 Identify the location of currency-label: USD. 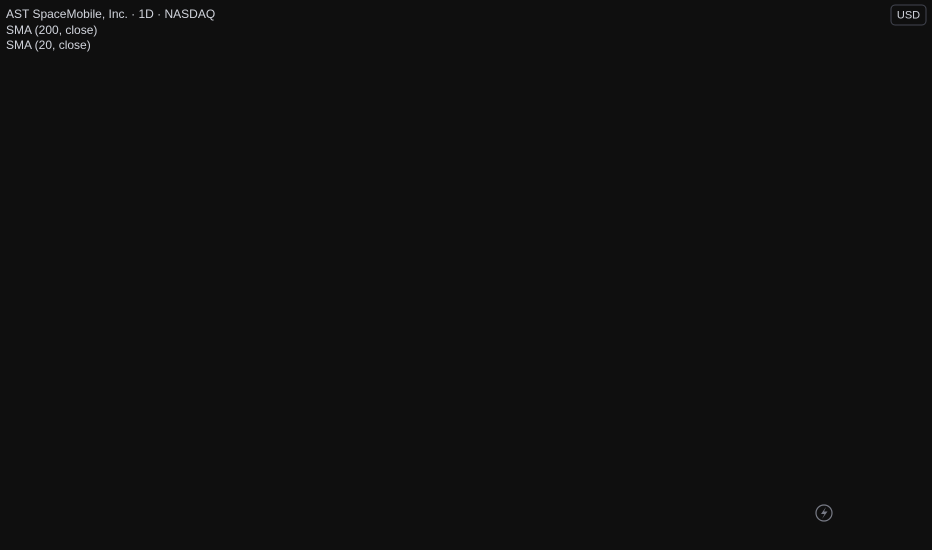
(908, 15).